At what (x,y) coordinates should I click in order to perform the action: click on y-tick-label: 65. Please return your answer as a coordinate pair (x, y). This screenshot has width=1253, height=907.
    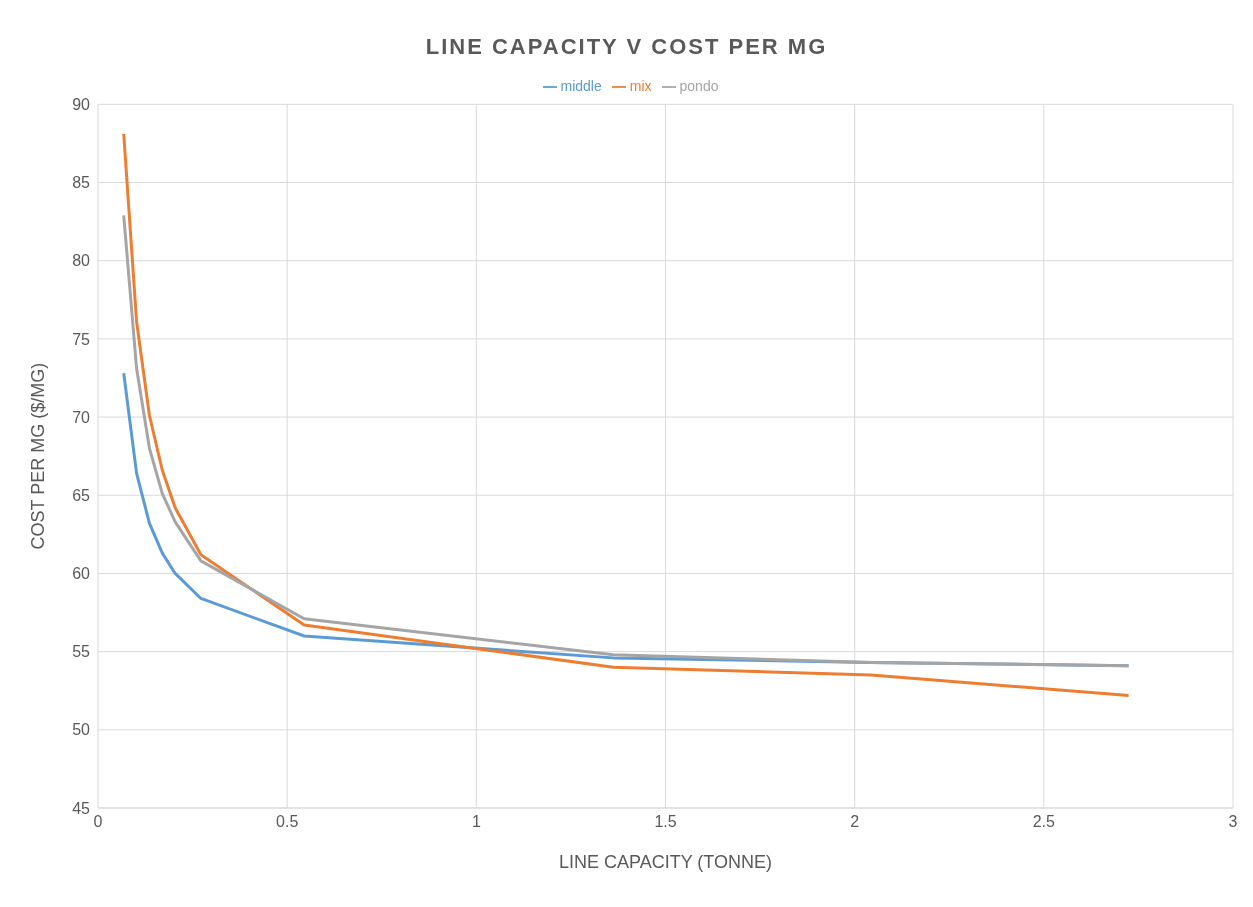
    Looking at the image, I should click on (81, 495).